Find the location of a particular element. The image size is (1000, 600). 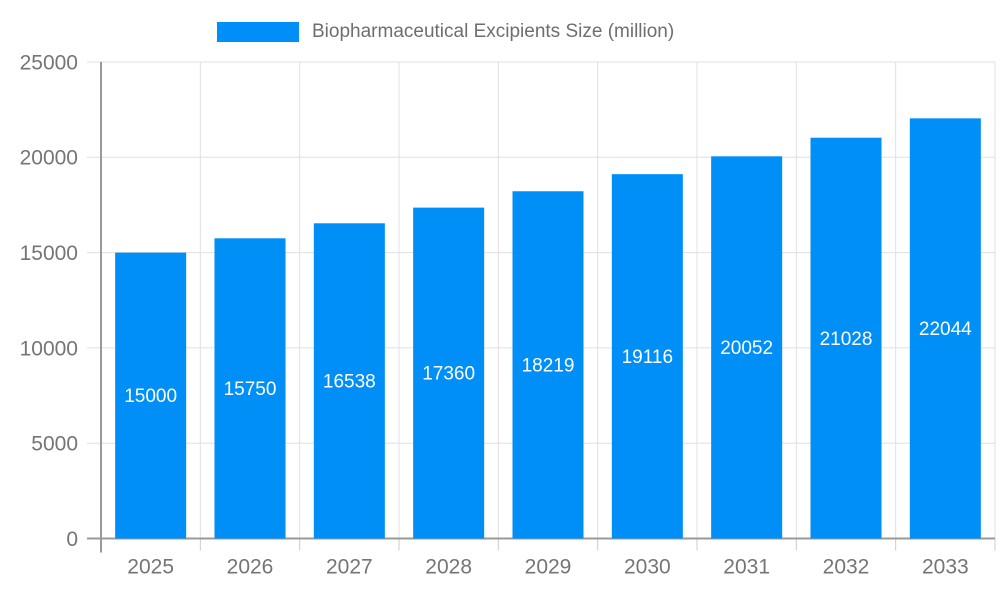

y-tick-label-5000: 5000 is located at coordinates (54, 444).